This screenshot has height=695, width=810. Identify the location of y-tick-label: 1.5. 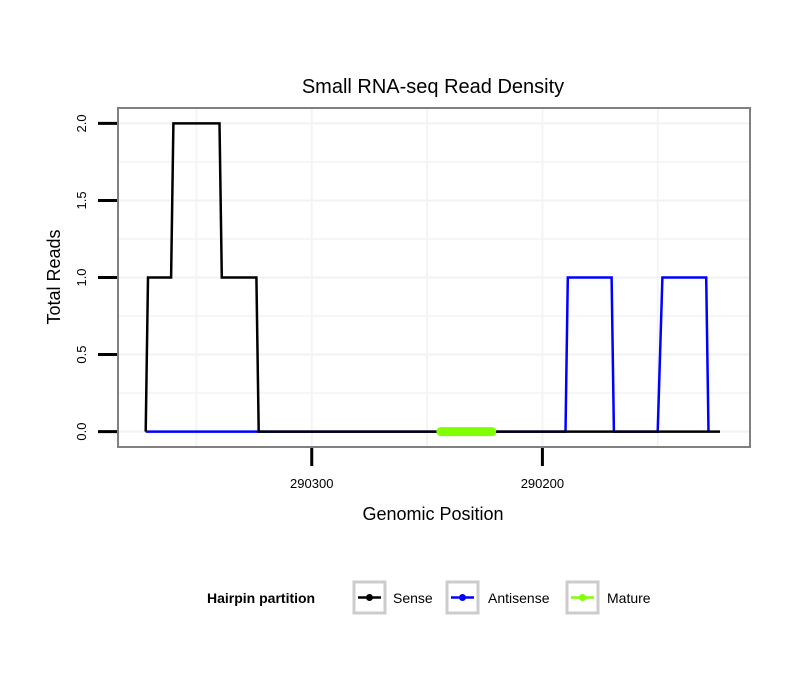
(81, 200).